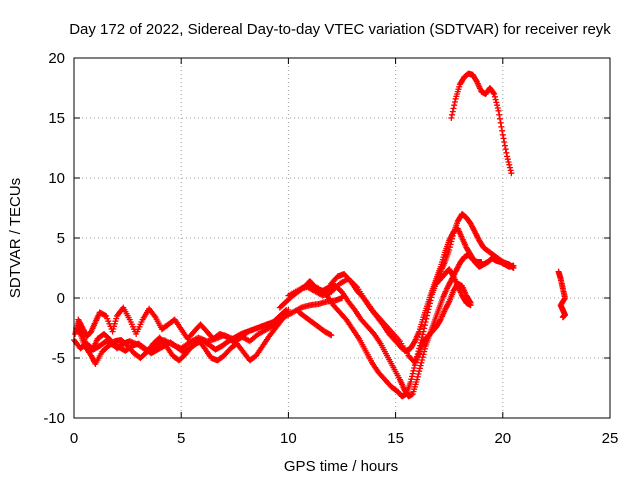  Describe the element at coordinates (502, 438) in the screenshot. I see `x-tick-label: 20` at that location.